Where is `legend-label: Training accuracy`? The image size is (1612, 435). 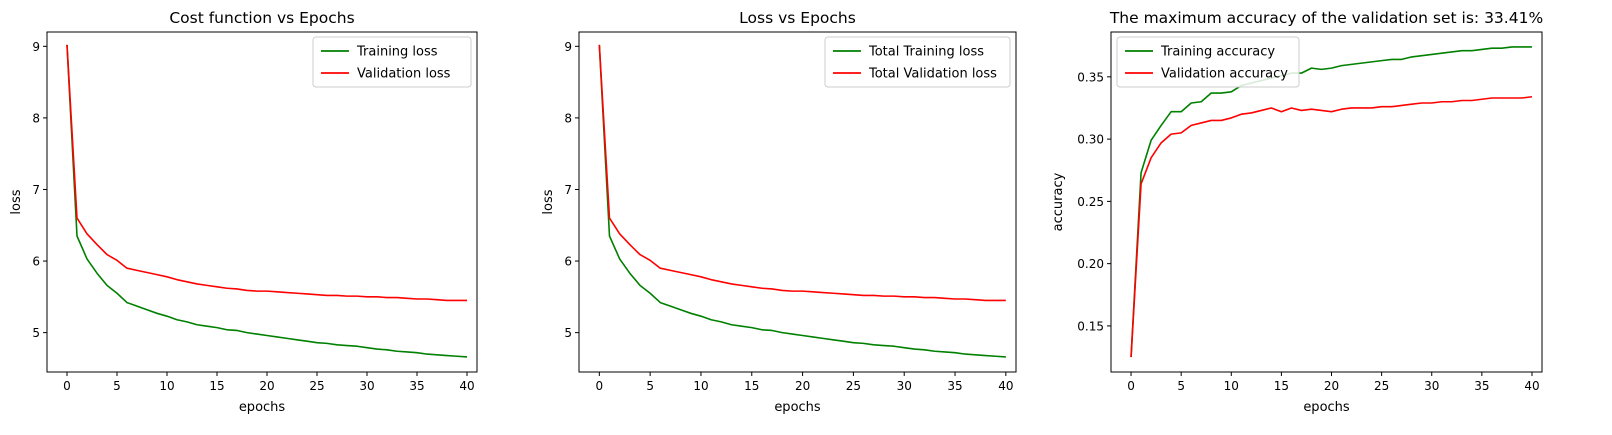
legend-label: Training accuracy is located at coordinates (1217, 52).